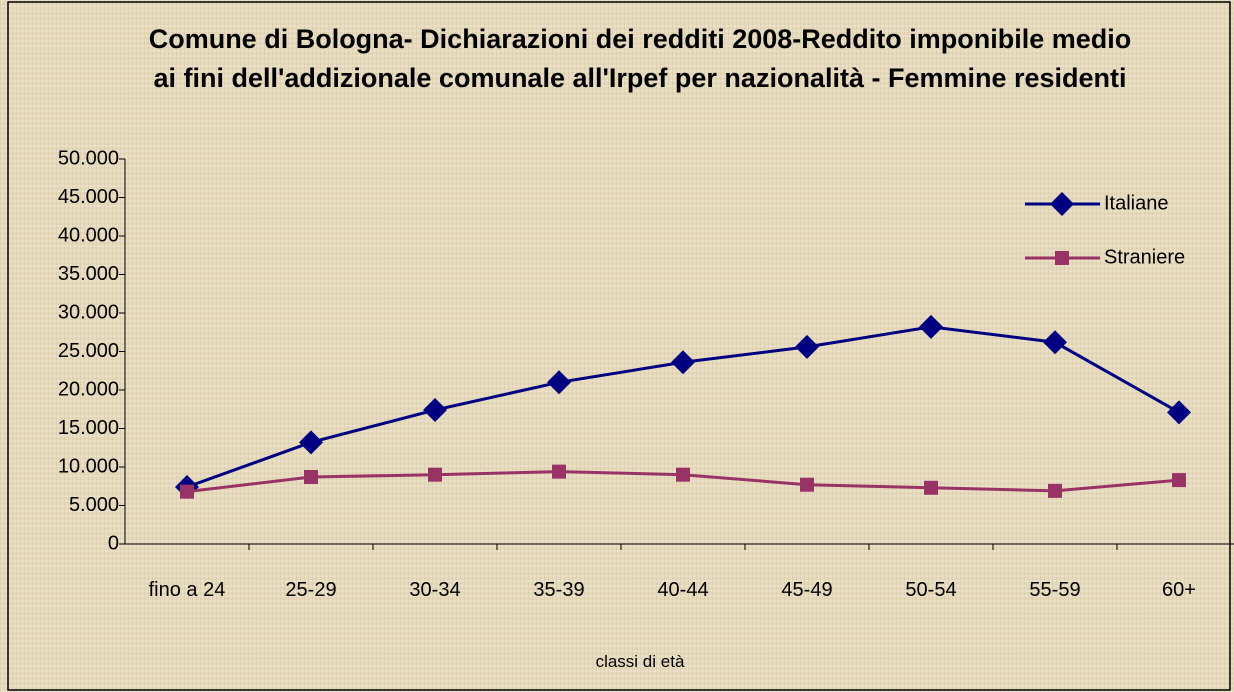 This screenshot has height=692, width=1234. I want to click on x-tick-label: 45-49, so click(807, 590).